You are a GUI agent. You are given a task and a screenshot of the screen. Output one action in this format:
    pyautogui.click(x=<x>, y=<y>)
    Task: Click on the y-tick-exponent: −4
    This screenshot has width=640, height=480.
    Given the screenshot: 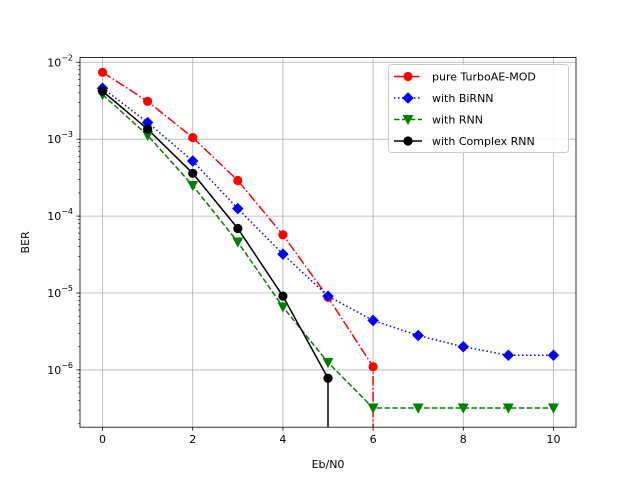 What is the action you would take?
    pyautogui.click(x=67, y=211)
    